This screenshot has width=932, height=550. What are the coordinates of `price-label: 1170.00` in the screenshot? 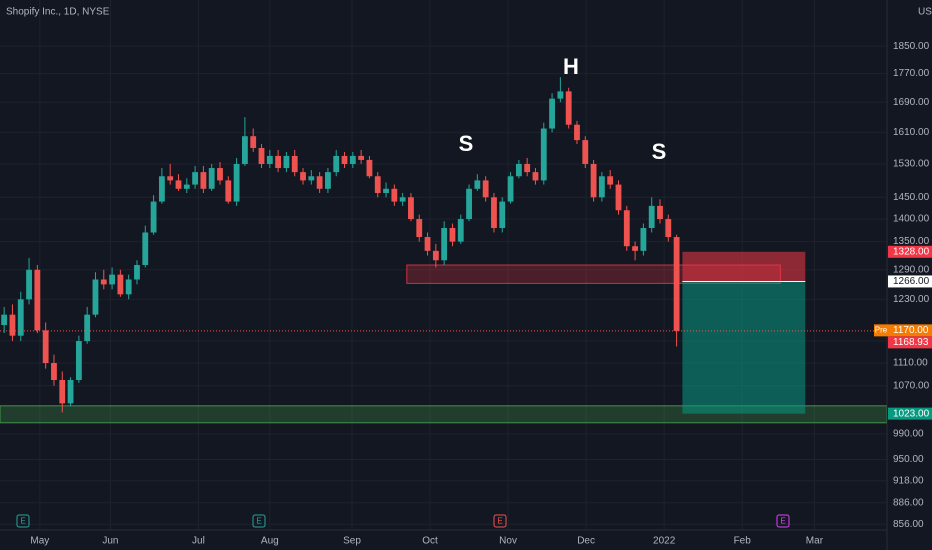 It's located at (911, 330).